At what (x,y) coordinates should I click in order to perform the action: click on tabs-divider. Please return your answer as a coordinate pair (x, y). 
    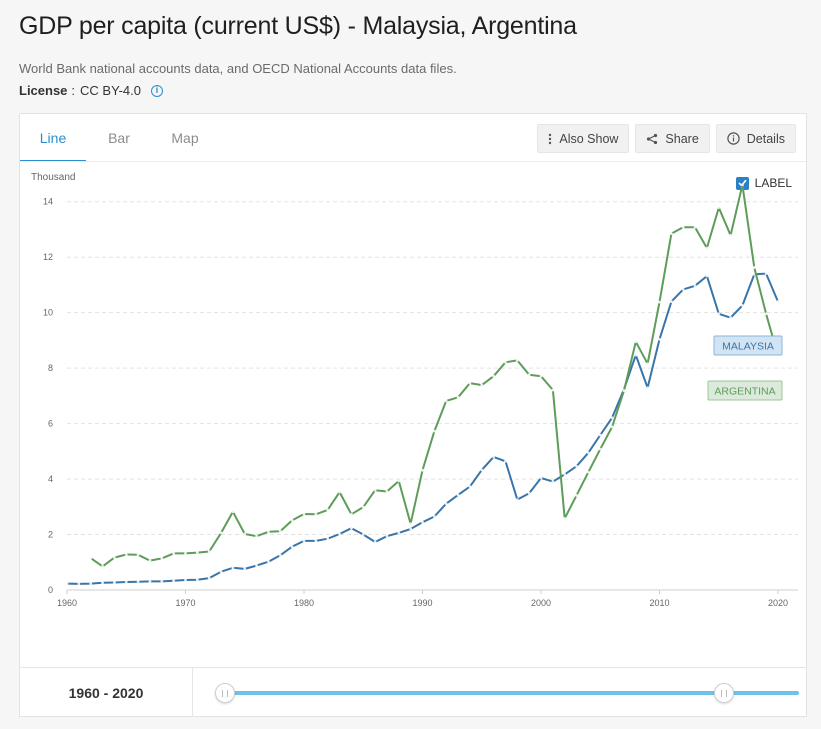
    Looking at the image, I should click on (413, 161).